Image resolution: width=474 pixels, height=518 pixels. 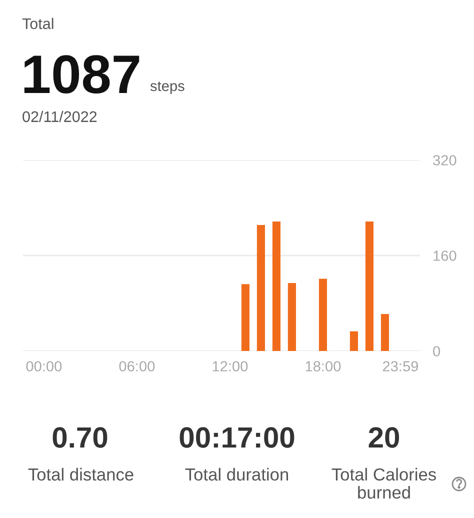 What do you see at coordinates (230, 366) in the screenshot?
I see `x-tick-label: 12:00` at bounding box center [230, 366].